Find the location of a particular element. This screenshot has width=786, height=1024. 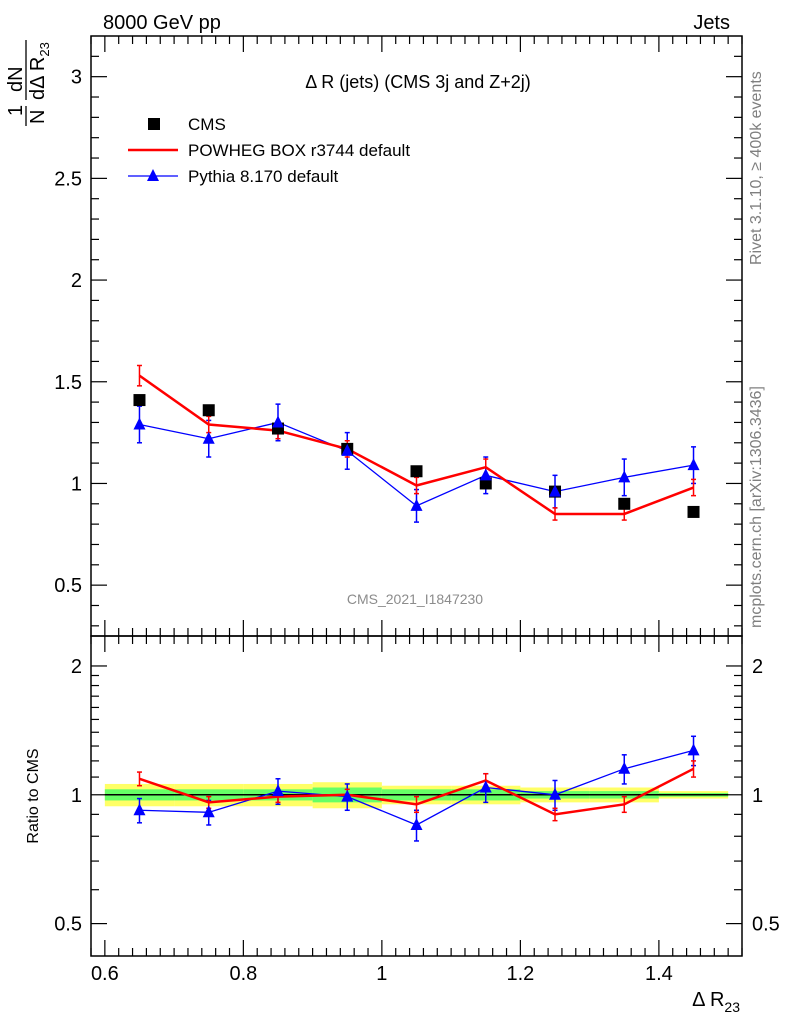

legend-cms-marker is located at coordinates (154, 124).